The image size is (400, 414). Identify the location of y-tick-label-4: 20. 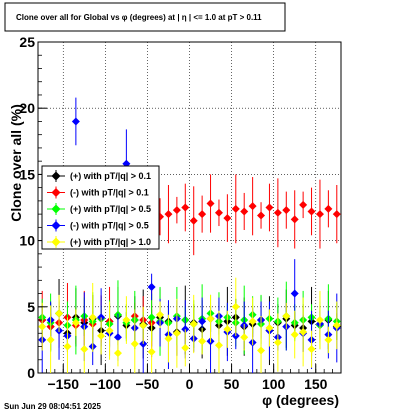
(27, 108).